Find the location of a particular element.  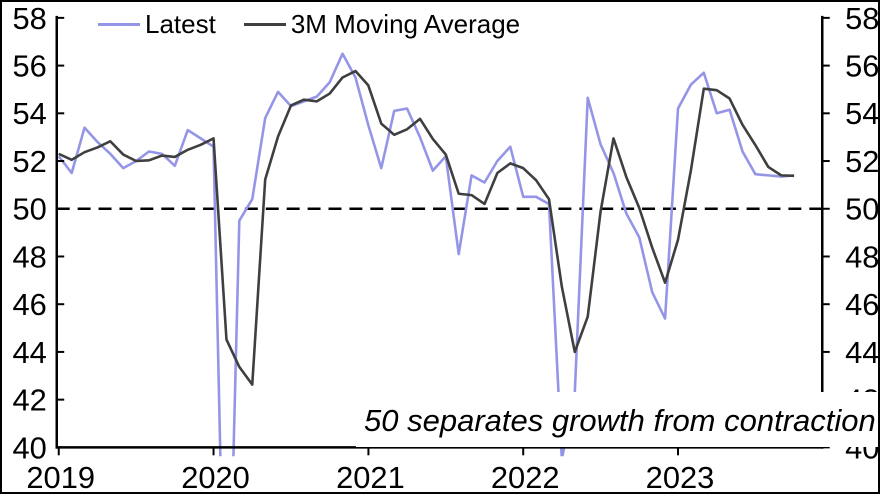

x-tick-label-2021: 2021 is located at coordinates (370, 476).